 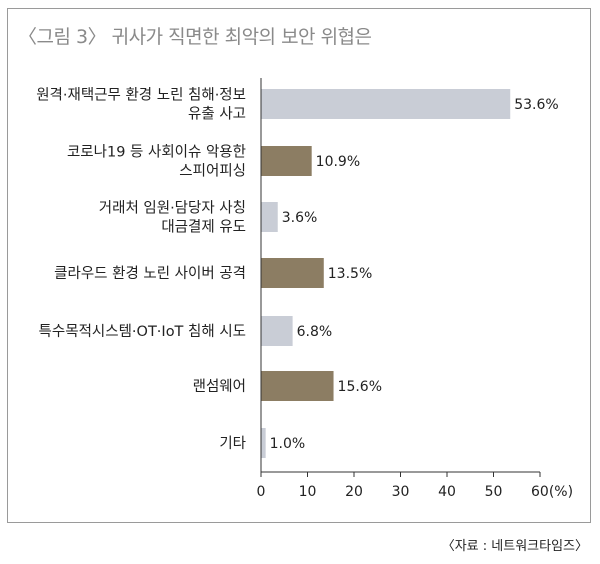 I want to click on category-label-2-line-2: 스피어피싱, so click(x=212, y=171).